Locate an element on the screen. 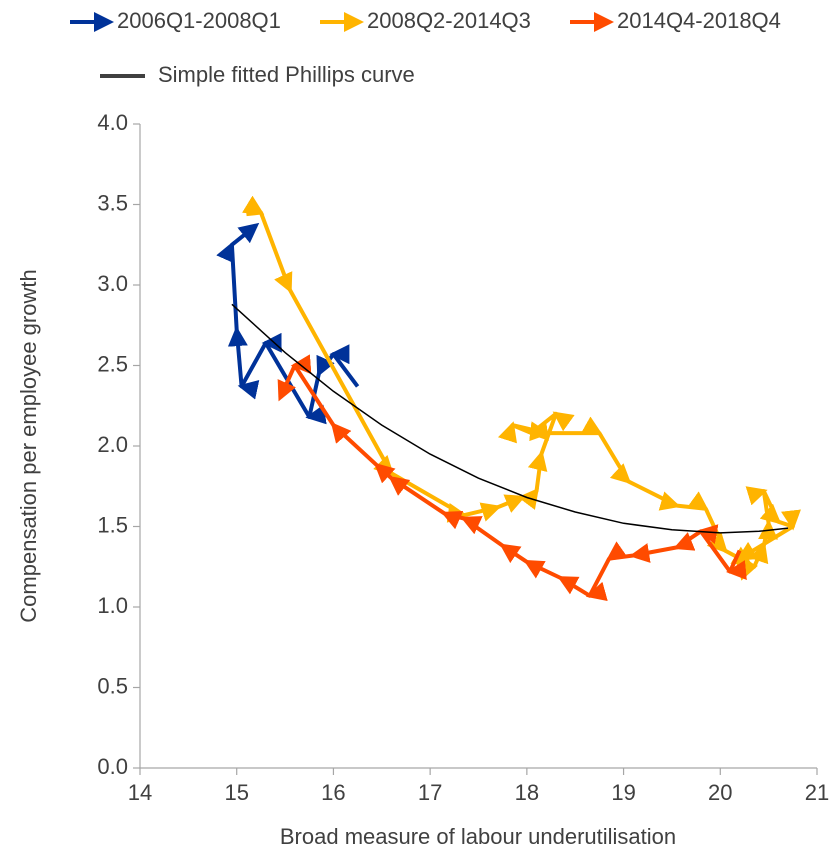 The width and height of the screenshot is (836, 864). legend-label: 2008Q2-2014Q3 is located at coordinates (449, 20).